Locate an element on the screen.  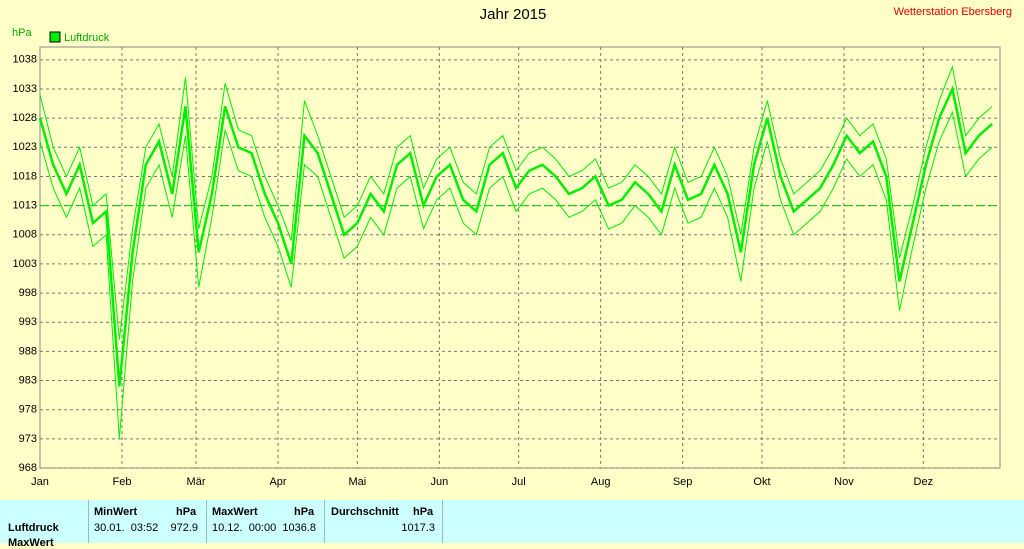
x-tick-label: Jun is located at coordinates (439, 482).